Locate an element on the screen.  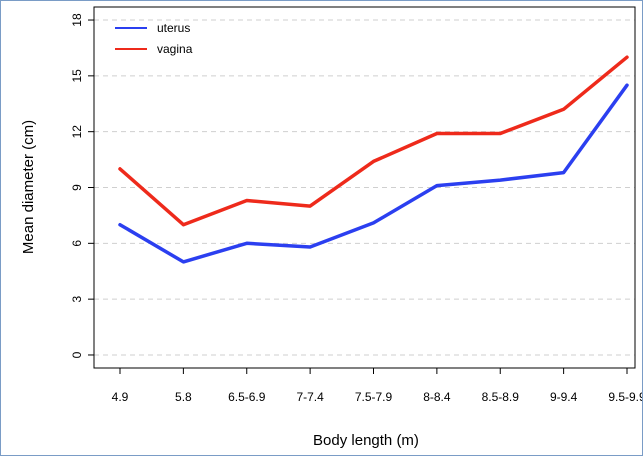
x-tick-label: 7.5-7.9 is located at coordinates (374, 397).